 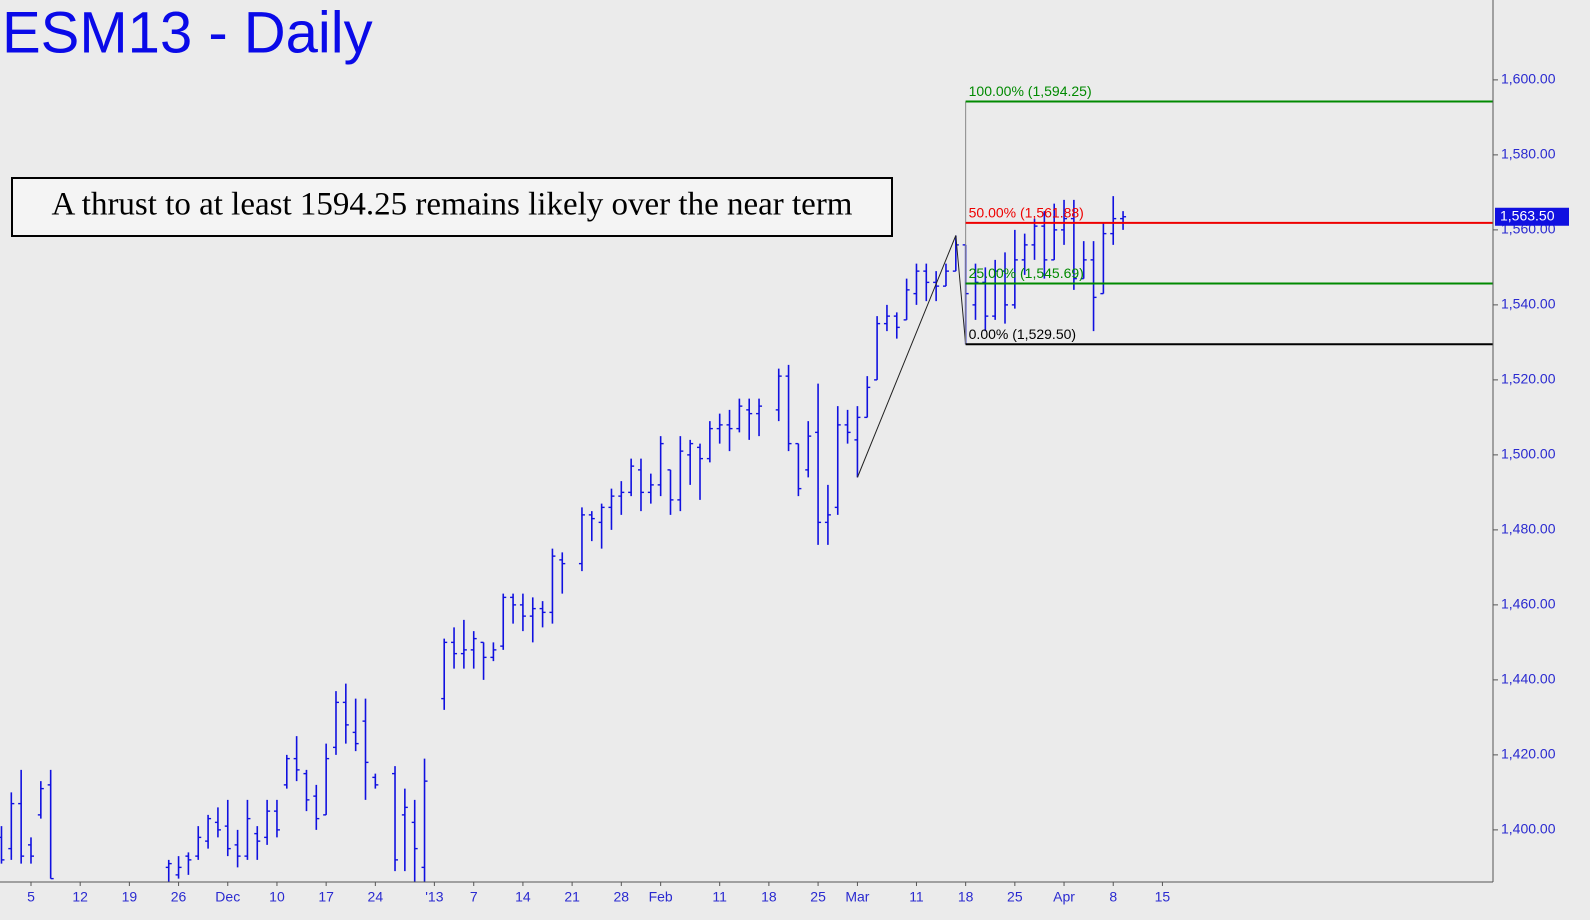 What do you see at coordinates (1528, 79) in the screenshot?
I see `y-tick-label: 1,600.00` at bounding box center [1528, 79].